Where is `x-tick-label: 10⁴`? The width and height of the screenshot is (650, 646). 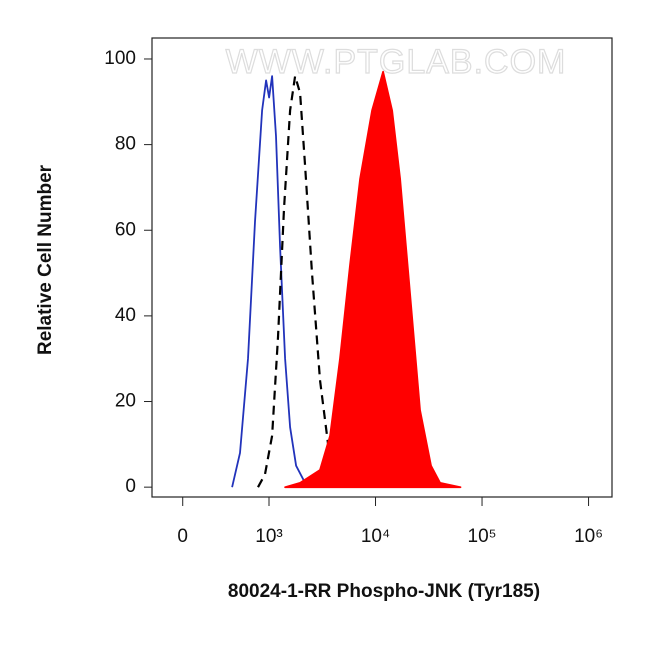 x-tick-label: 10⁴ is located at coordinates (375, 536).